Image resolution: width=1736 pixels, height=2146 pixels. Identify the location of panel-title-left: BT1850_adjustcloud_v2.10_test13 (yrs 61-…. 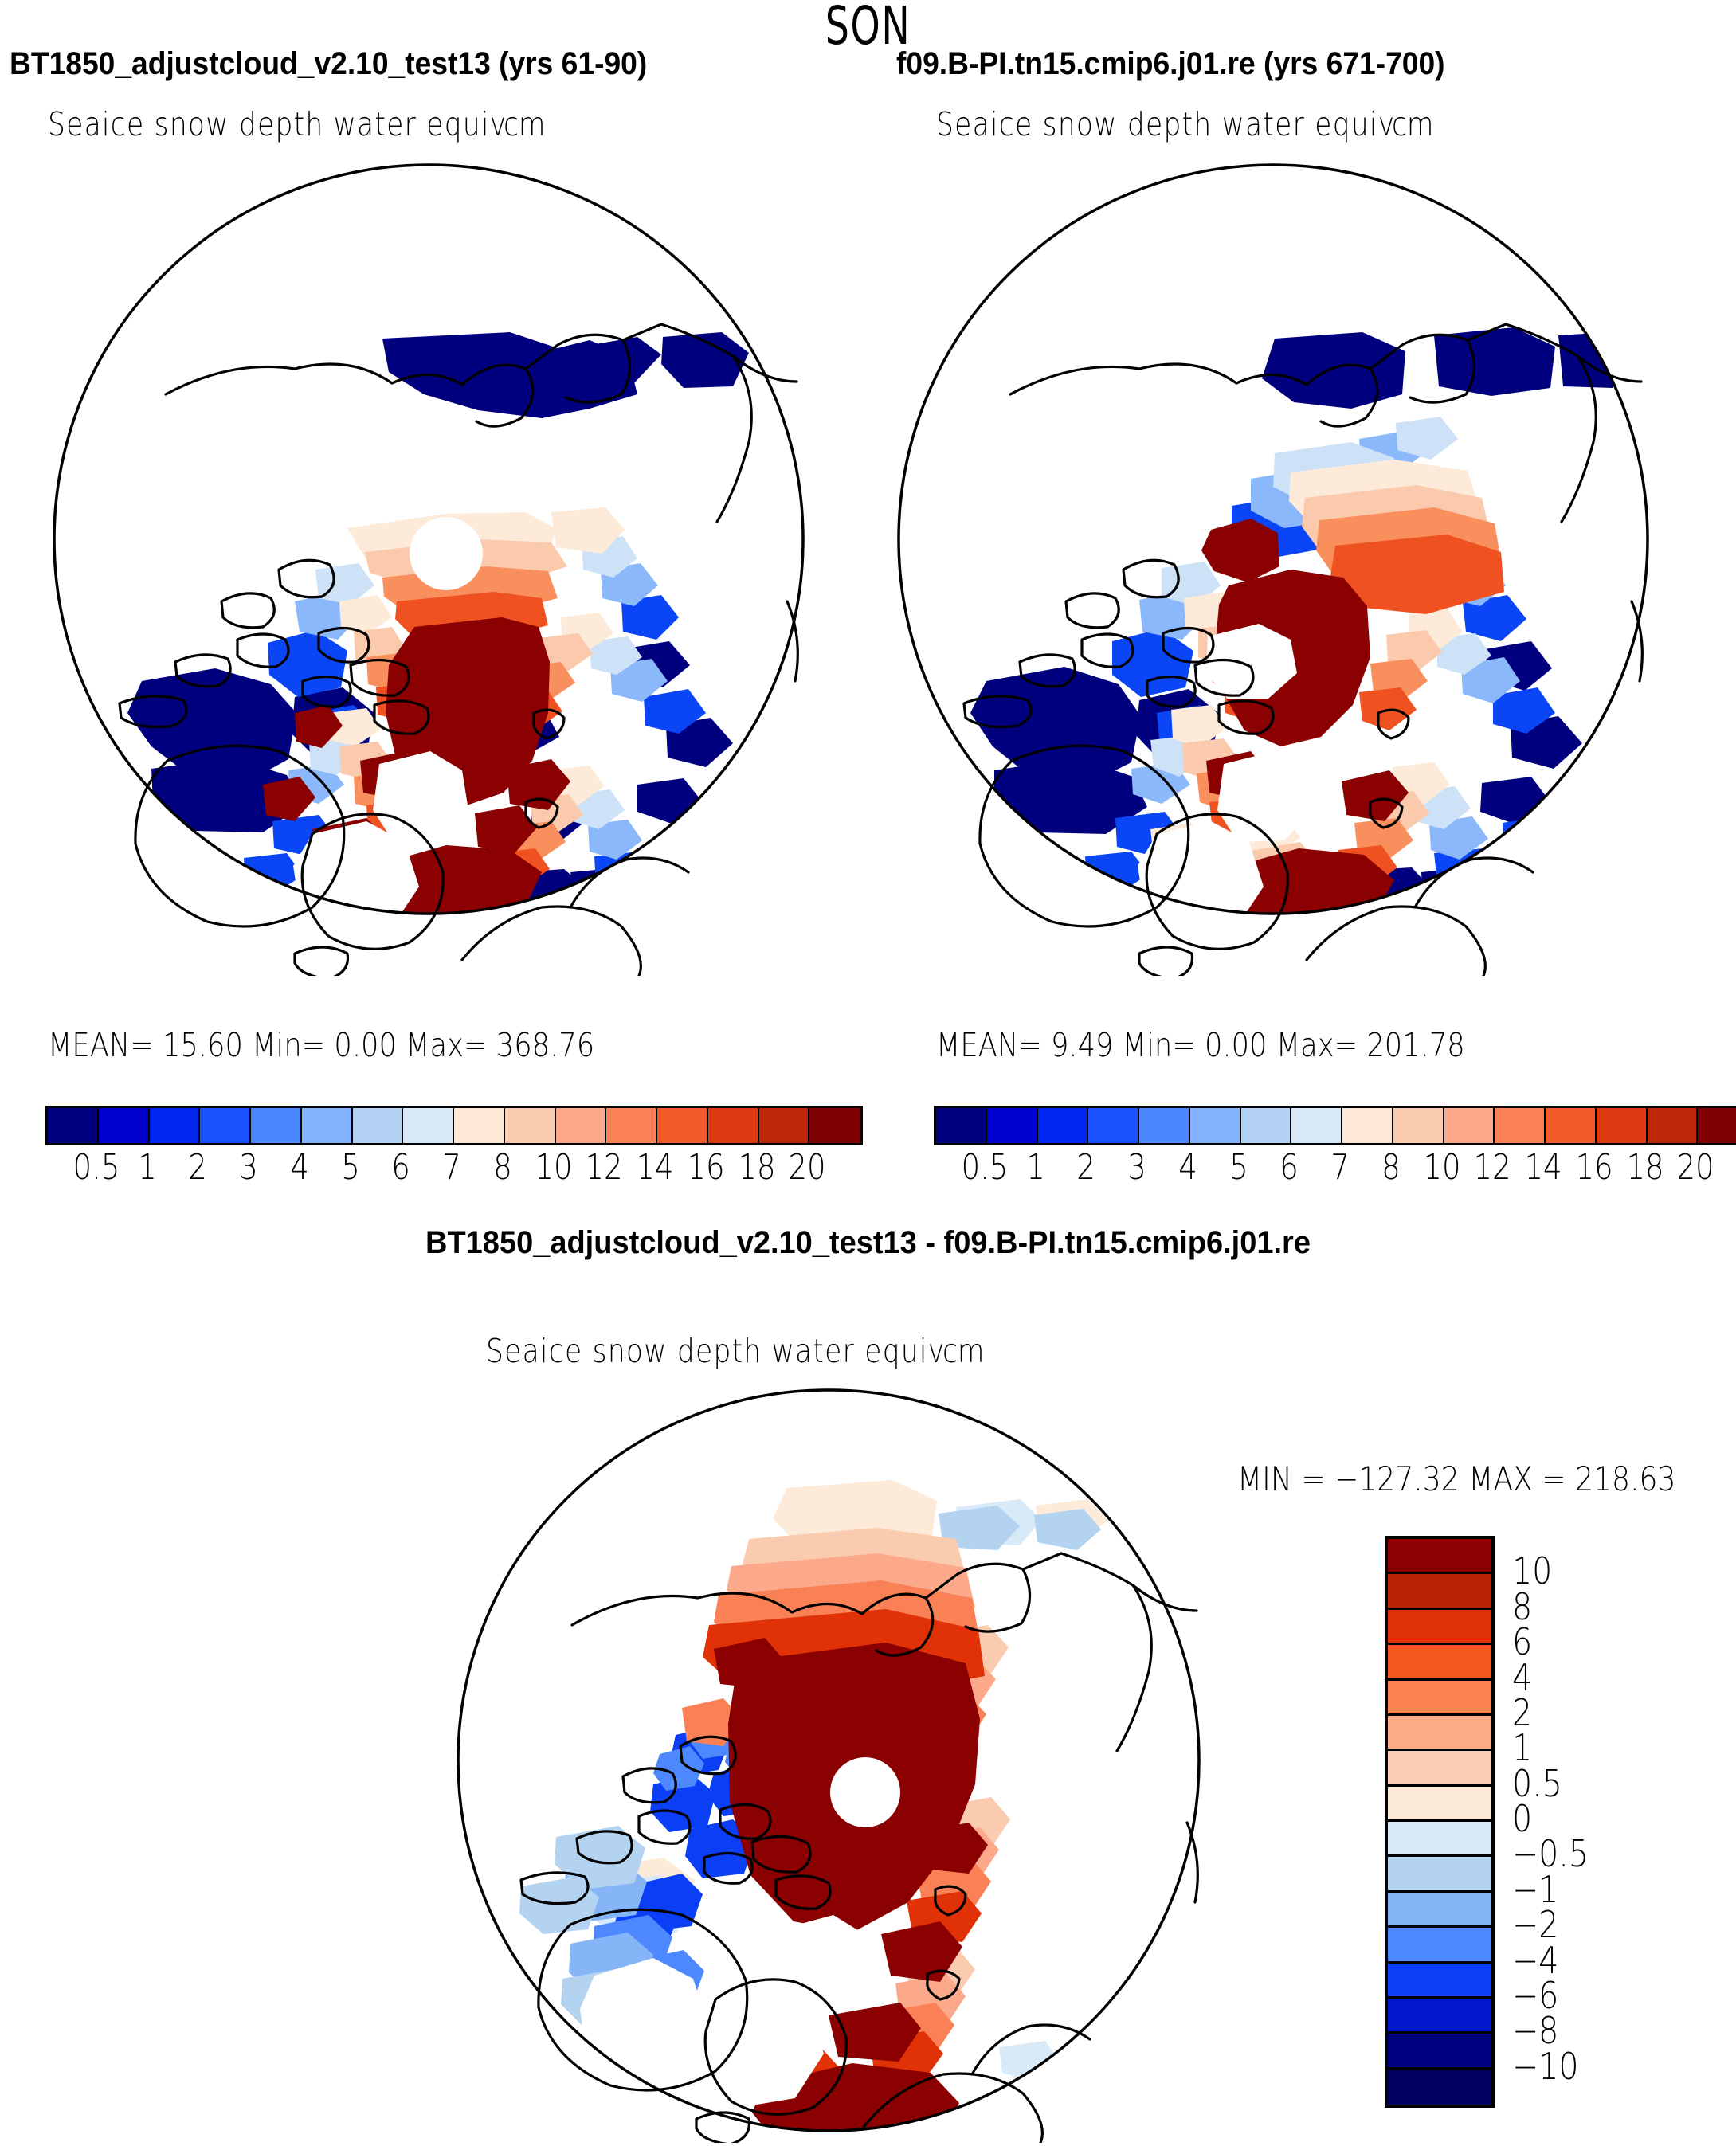
(329, 63).